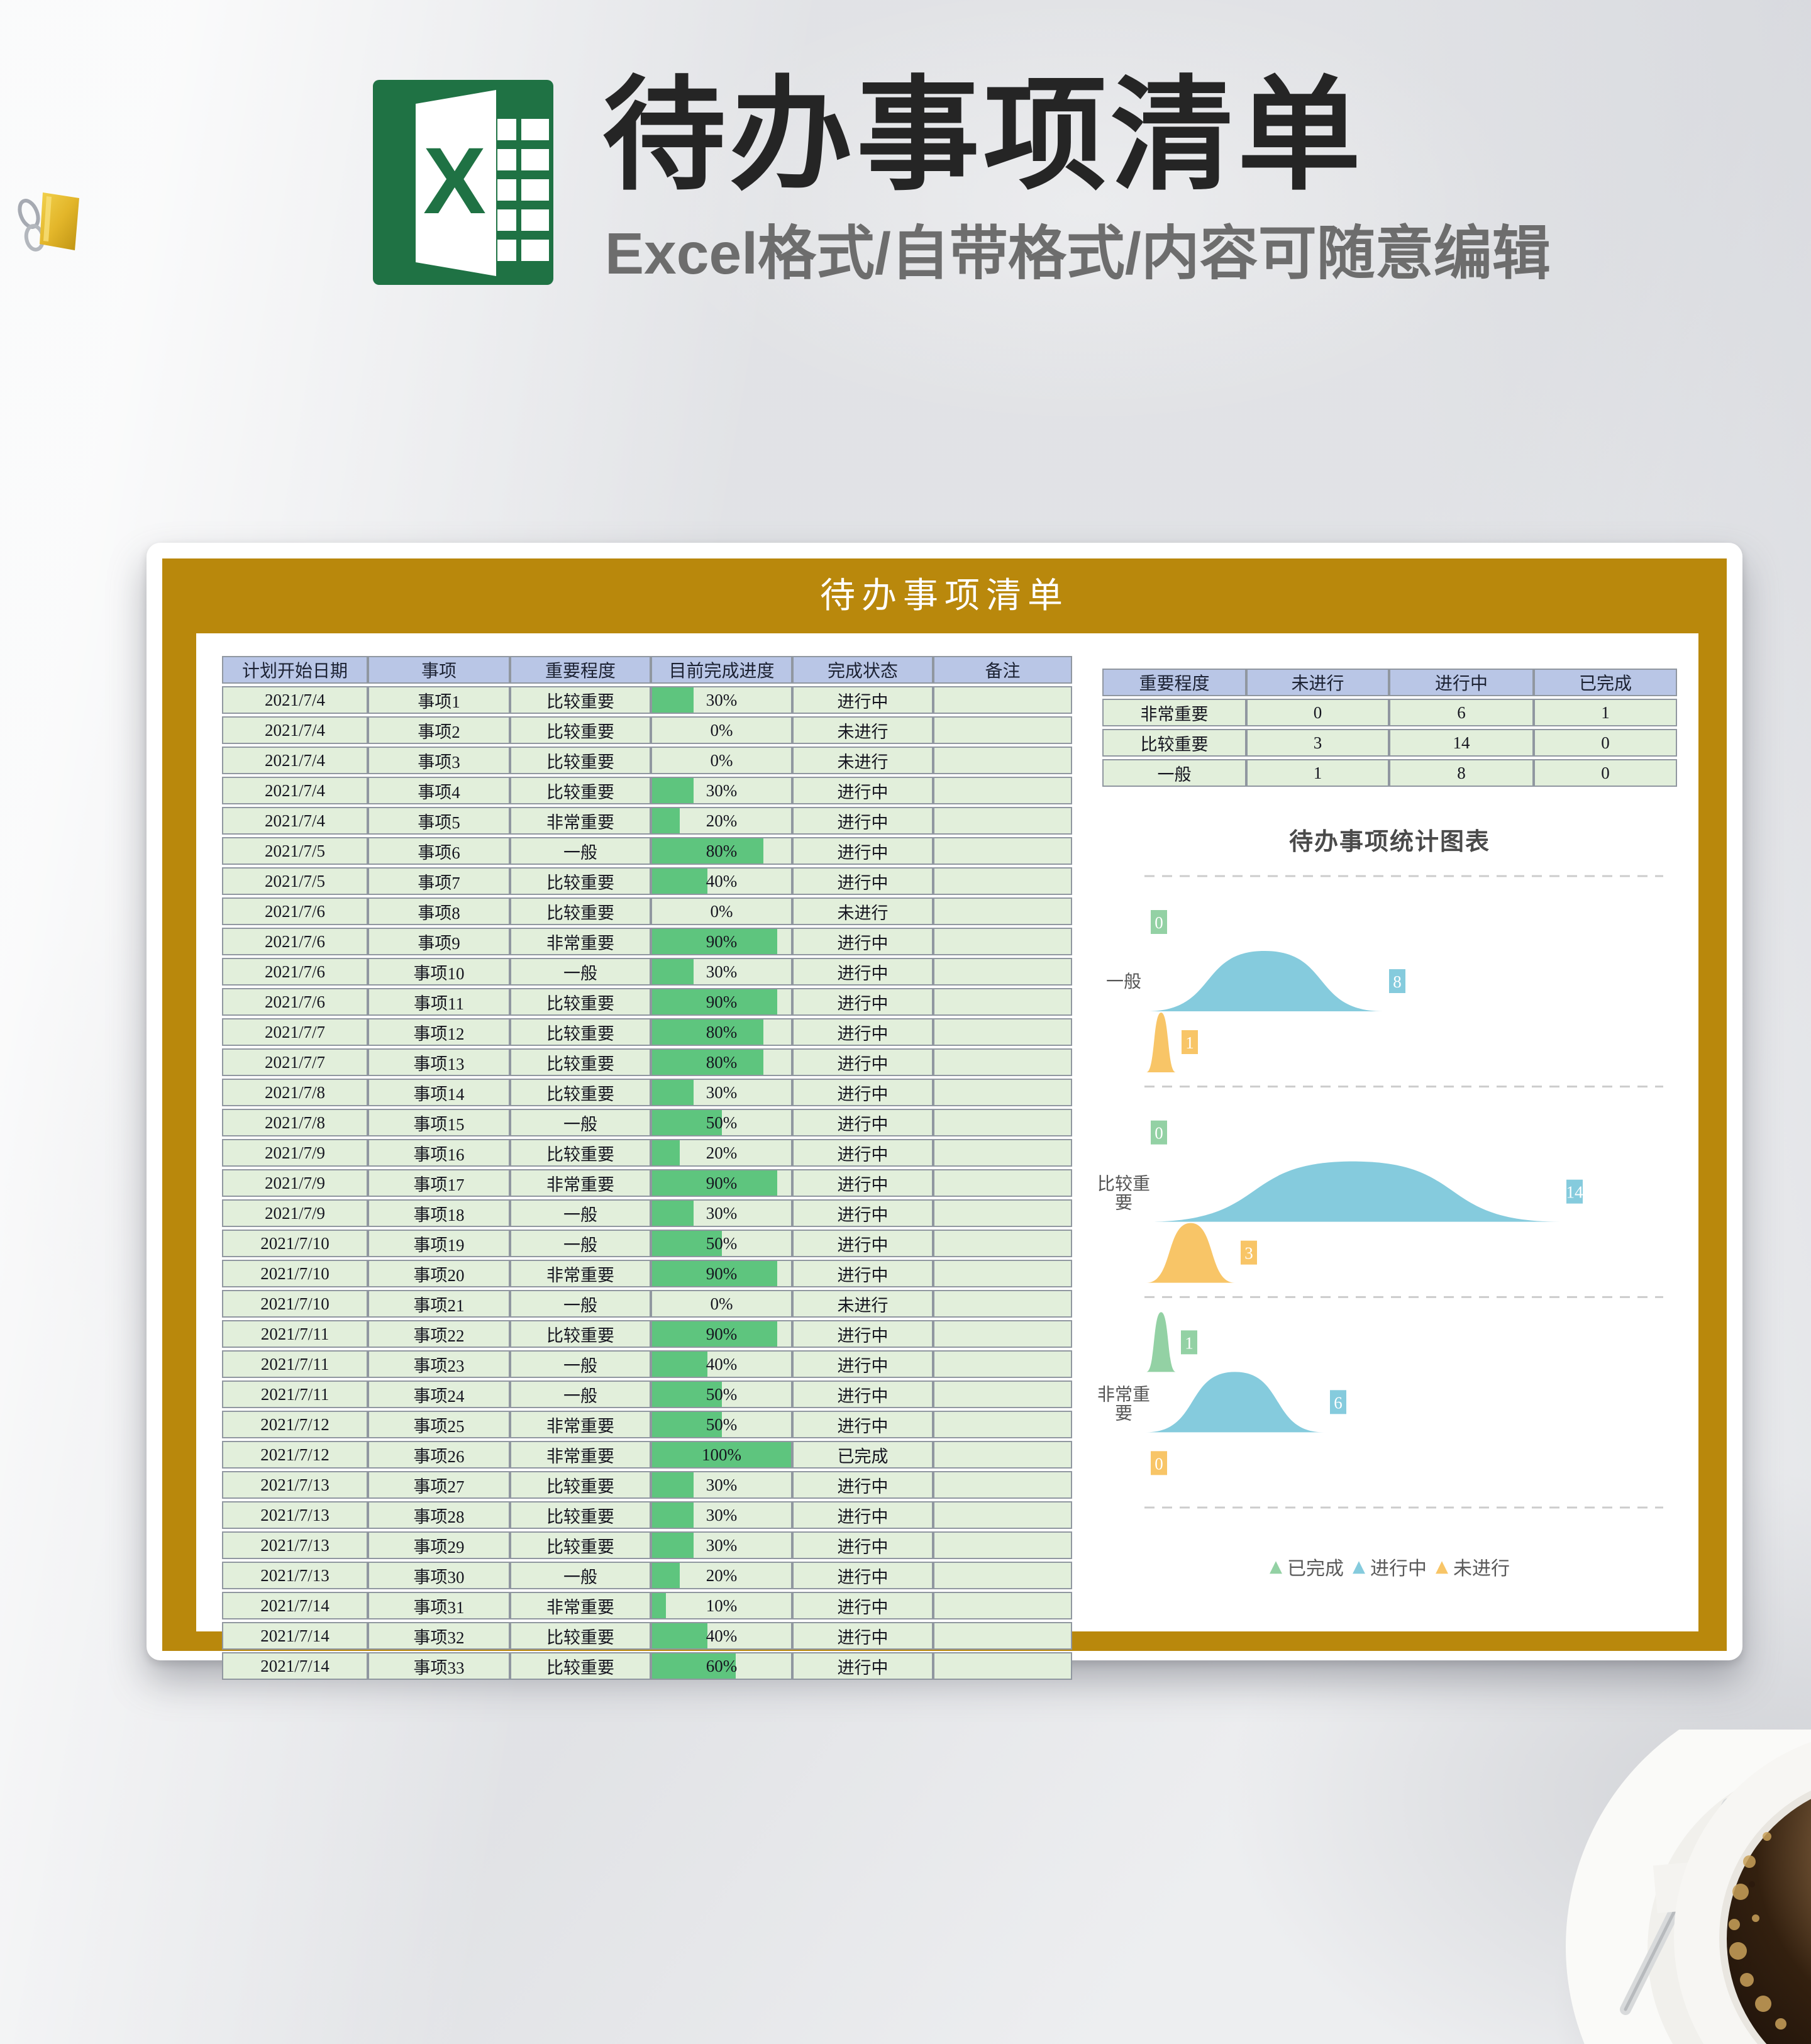 The width and height of the screenshot is (1811, 2044). I want to click on todo-row: 2021/7/6 事项8 比较重要 0% 未进行, so click(647, 911).